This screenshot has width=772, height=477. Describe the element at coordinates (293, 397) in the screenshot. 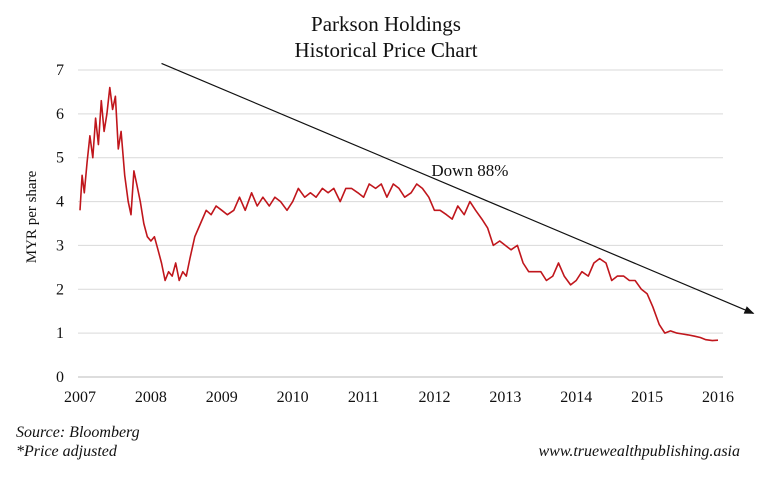

I see `x-tick-label: 2010` at that location.